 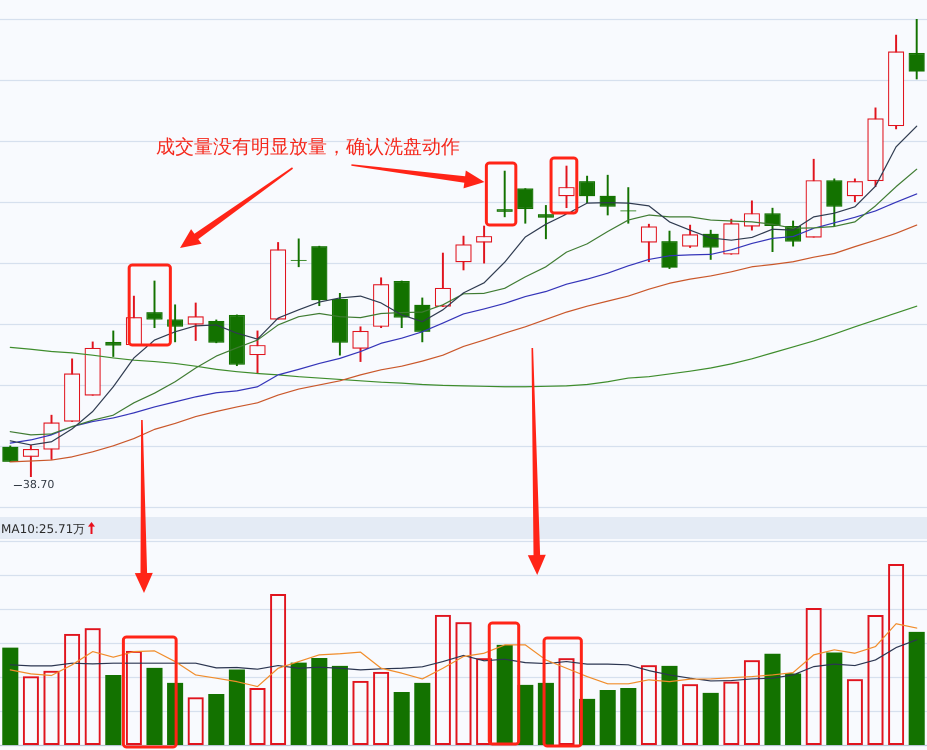 What do you see at coordinates (38, 484) in the screenshot?
I see `text: 38.70` at bounding box center [38, 484].